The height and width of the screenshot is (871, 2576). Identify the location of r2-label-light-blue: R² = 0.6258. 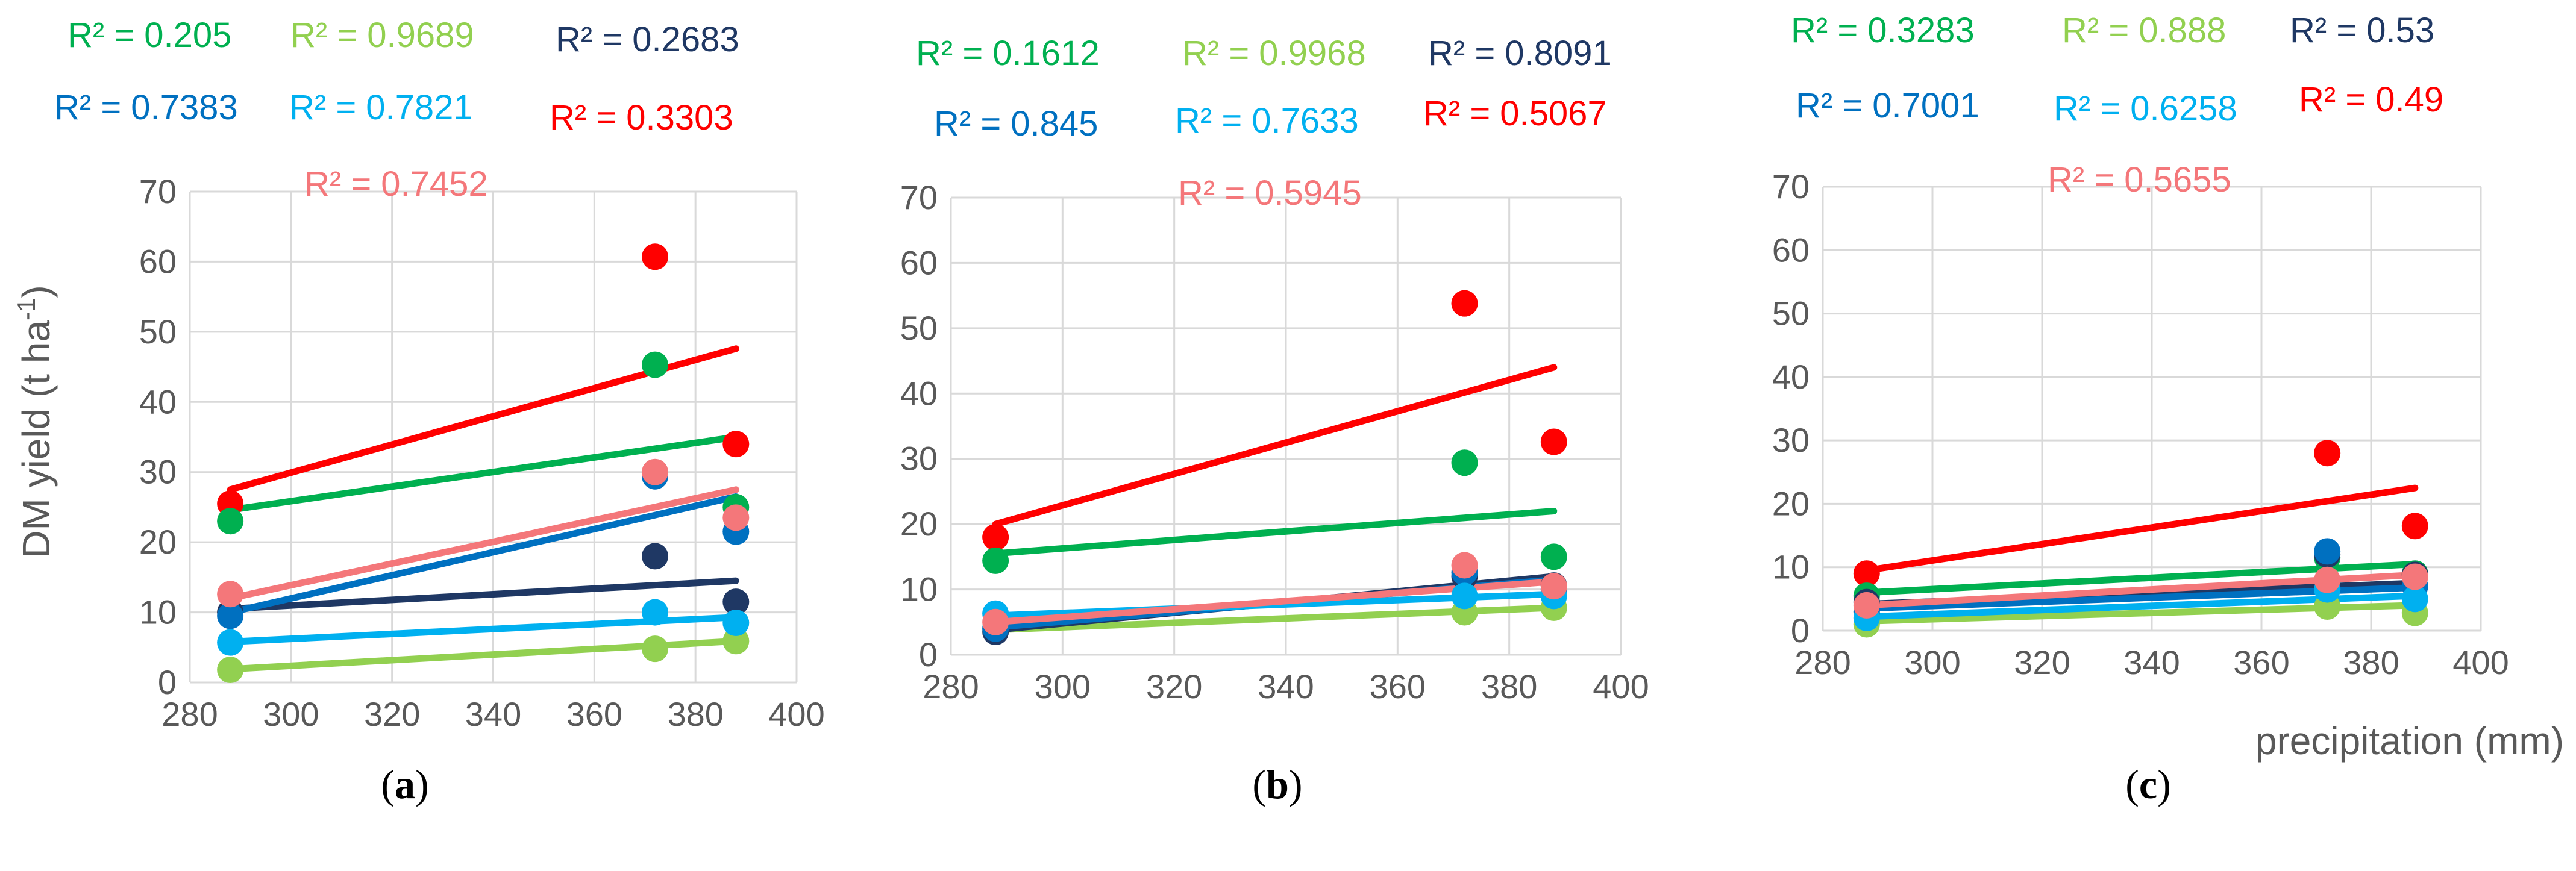
(2145, 108).